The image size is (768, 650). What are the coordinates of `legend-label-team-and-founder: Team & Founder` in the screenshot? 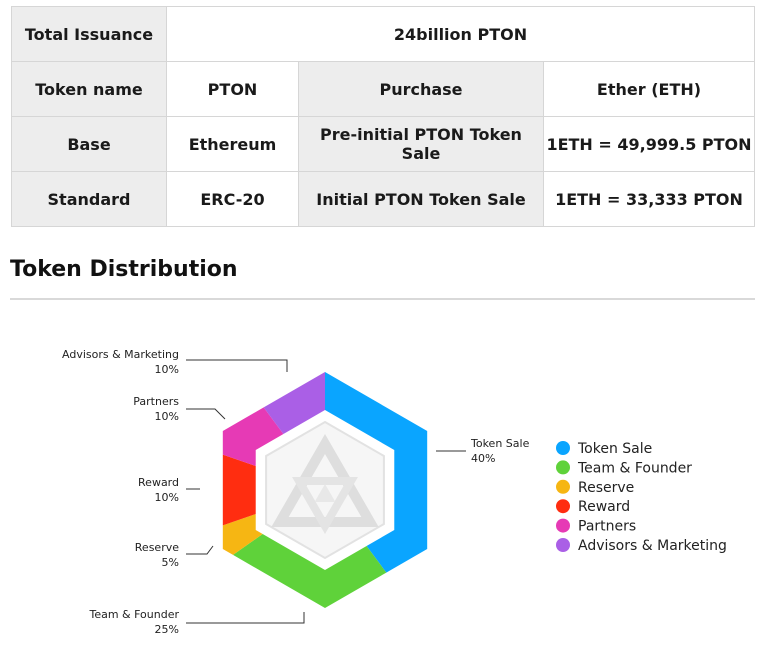 It's located at (634, 468).